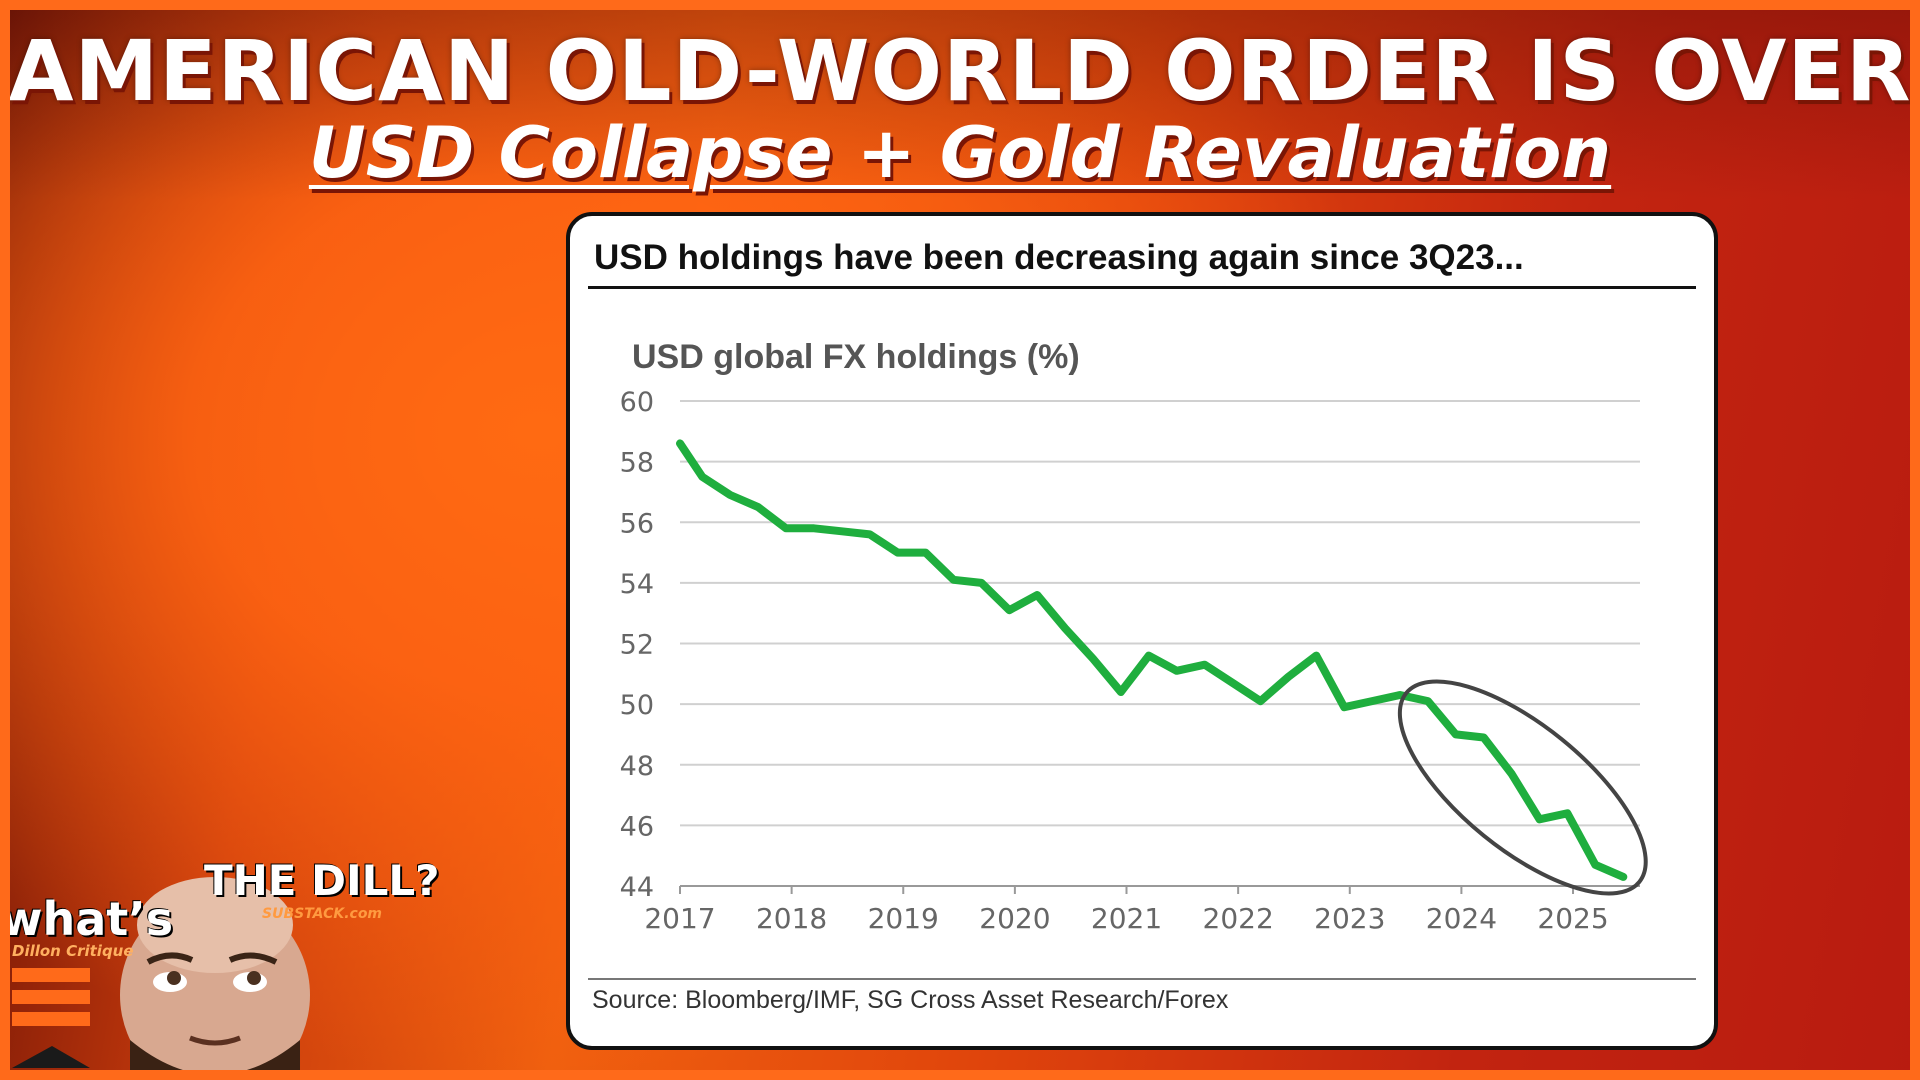 The width and height of the screenshot is (1920, 1080). What do you see at coordinates (322, 914) in the screenshot?
I see `brand-substack-text: SUBSTACK.com` at bounding box center [322, 914].